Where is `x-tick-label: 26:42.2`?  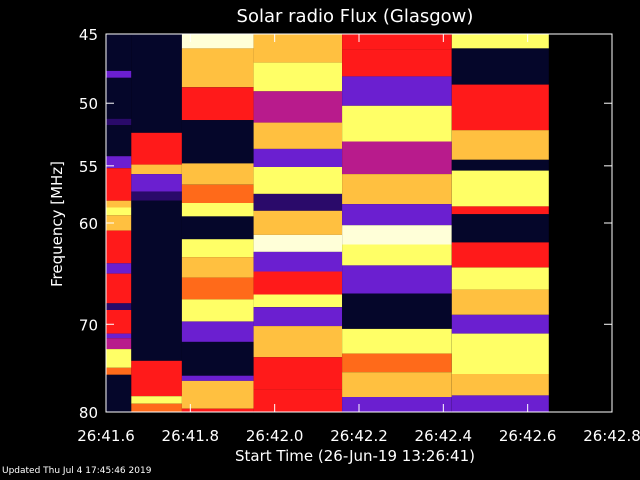
x-tick-label: 26:42.2 is located at coordinates (359, 436).